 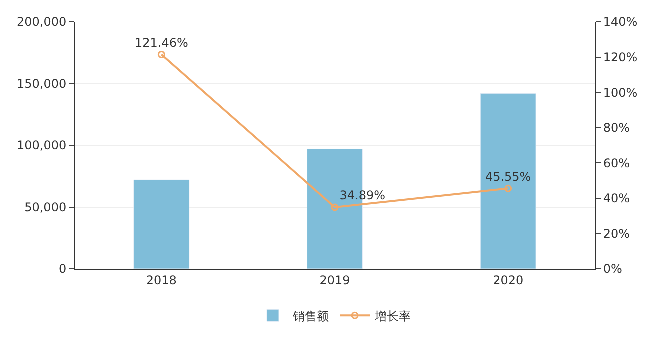 I want to click on data-label: 45.55%, so click(x=508, y=177).